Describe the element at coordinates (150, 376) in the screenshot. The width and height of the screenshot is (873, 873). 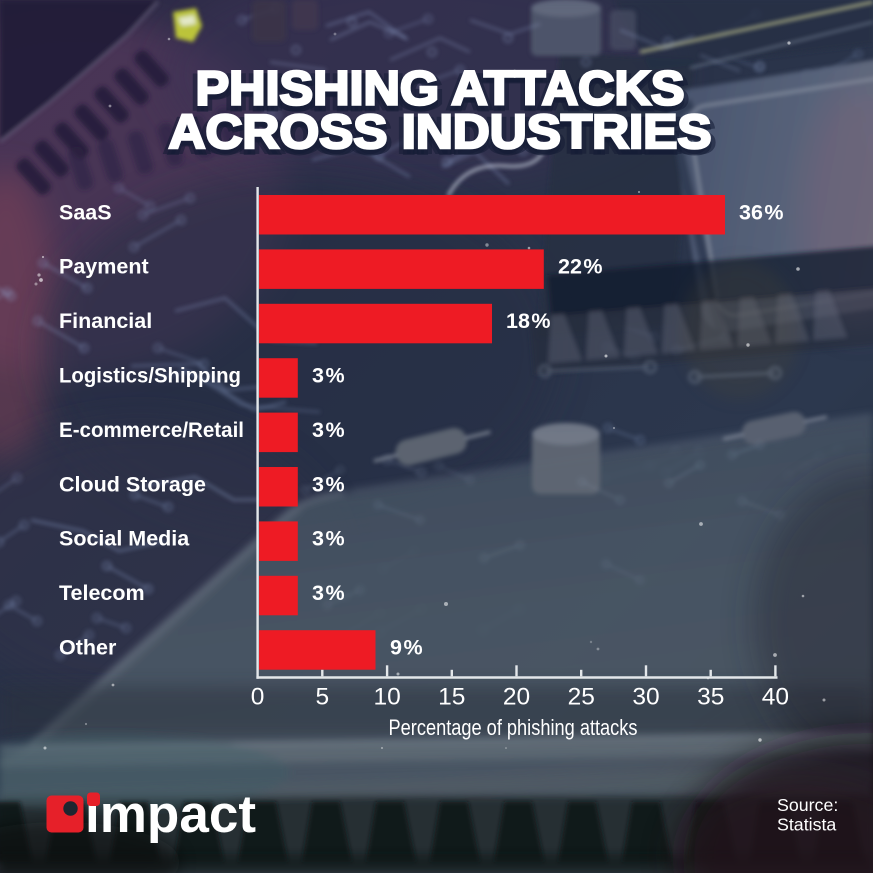
I see `svg-text: Logistics/Shipping` at that location.